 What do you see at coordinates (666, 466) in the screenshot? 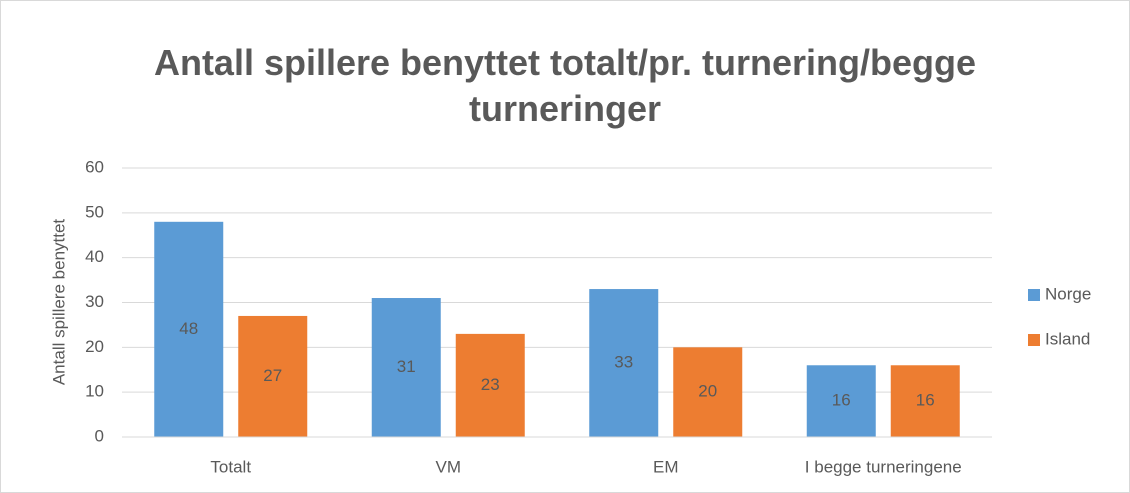
I see `x-tick-label: EM` at bounding box center [666, 466].